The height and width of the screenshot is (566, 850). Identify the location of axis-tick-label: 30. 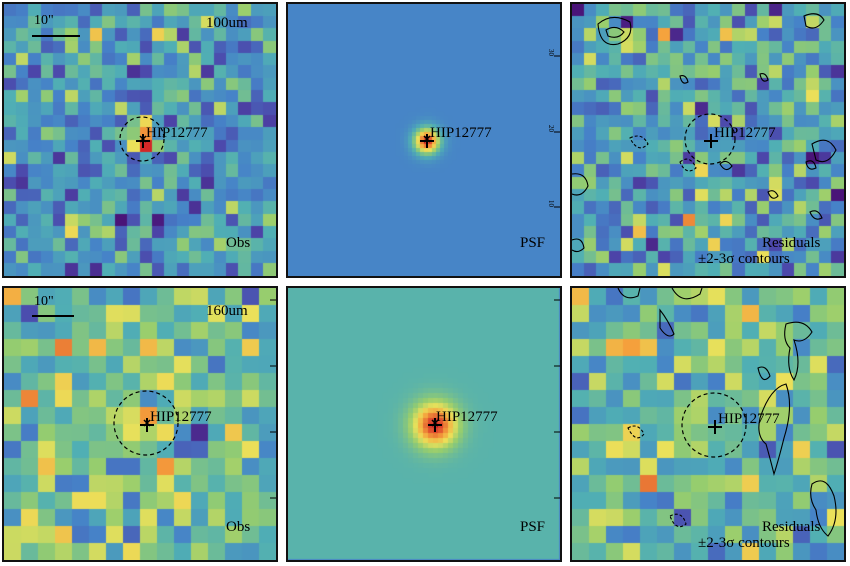
(551, 53).